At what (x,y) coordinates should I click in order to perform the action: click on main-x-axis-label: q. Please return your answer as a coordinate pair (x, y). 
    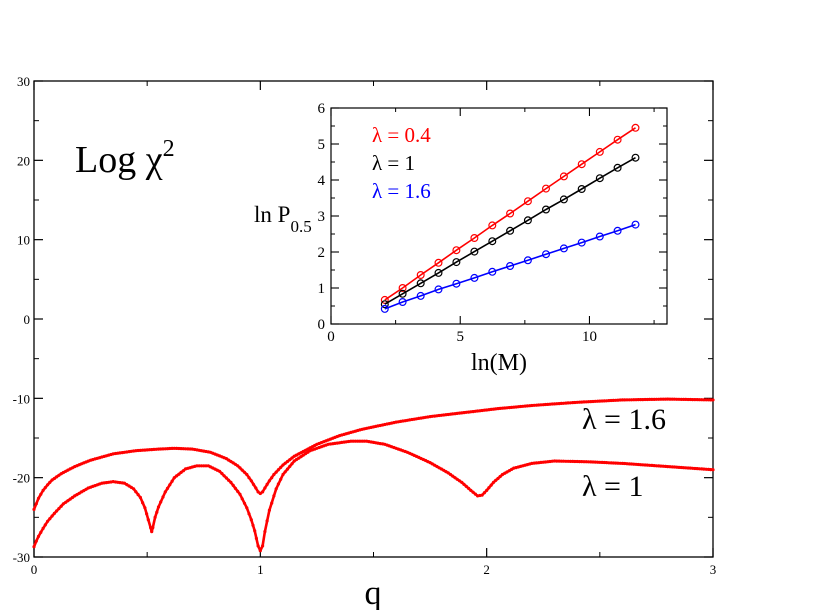
    Looking at the image, I should click on (373, 592).